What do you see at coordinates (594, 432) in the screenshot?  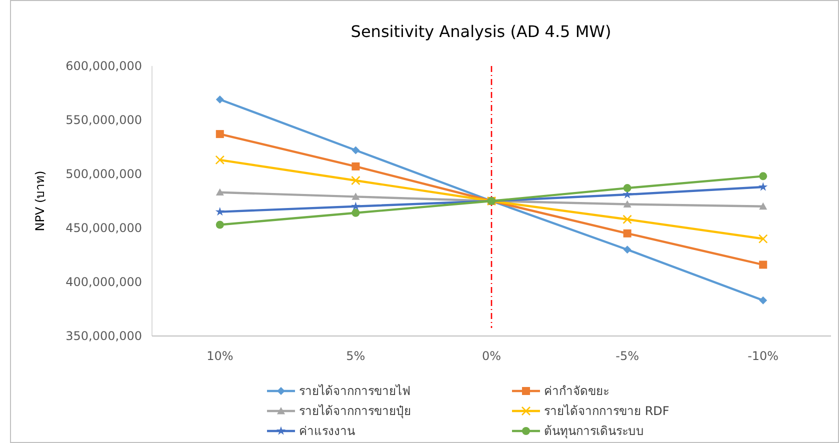 I see `legend-label: ต้นทุนการเดินระบบ` at bounding box center [594, 432].